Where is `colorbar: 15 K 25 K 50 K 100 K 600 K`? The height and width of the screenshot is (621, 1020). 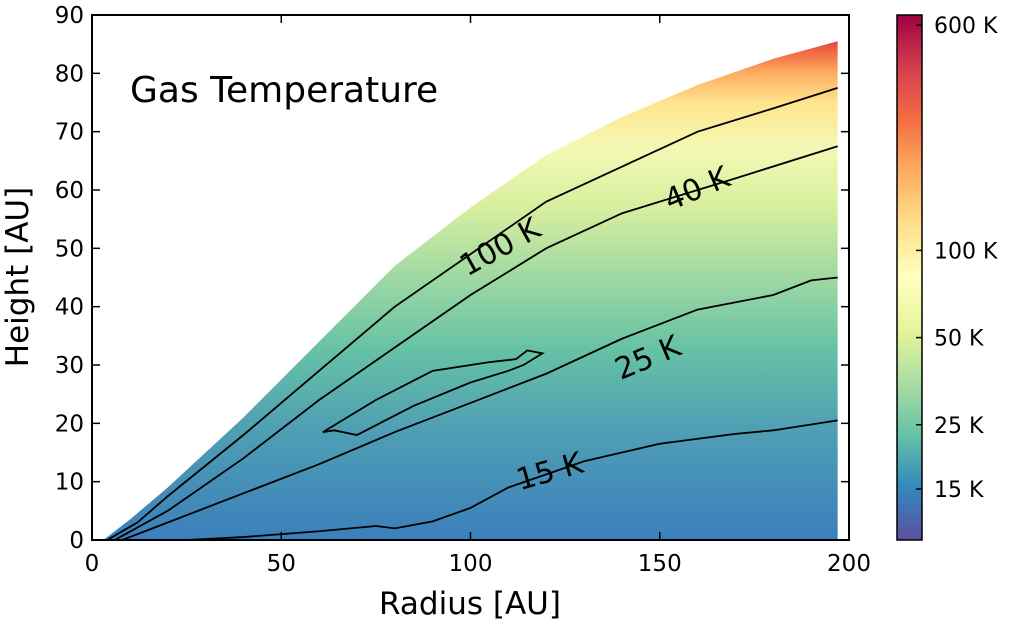
colorbar: 15 K 25 K 50 K 100 K 600 K is located at coordinates (947, 277).